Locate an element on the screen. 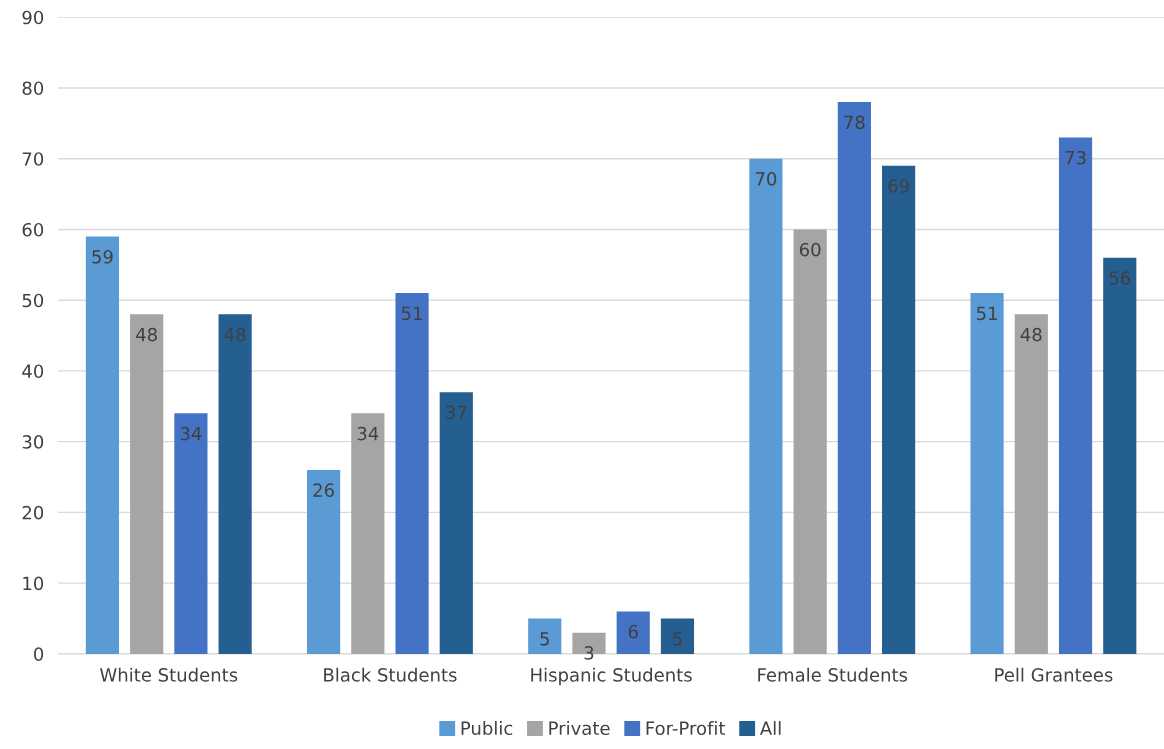 The image size is (1164, 749). data-label: 69 is located at coordinates (898, 186).